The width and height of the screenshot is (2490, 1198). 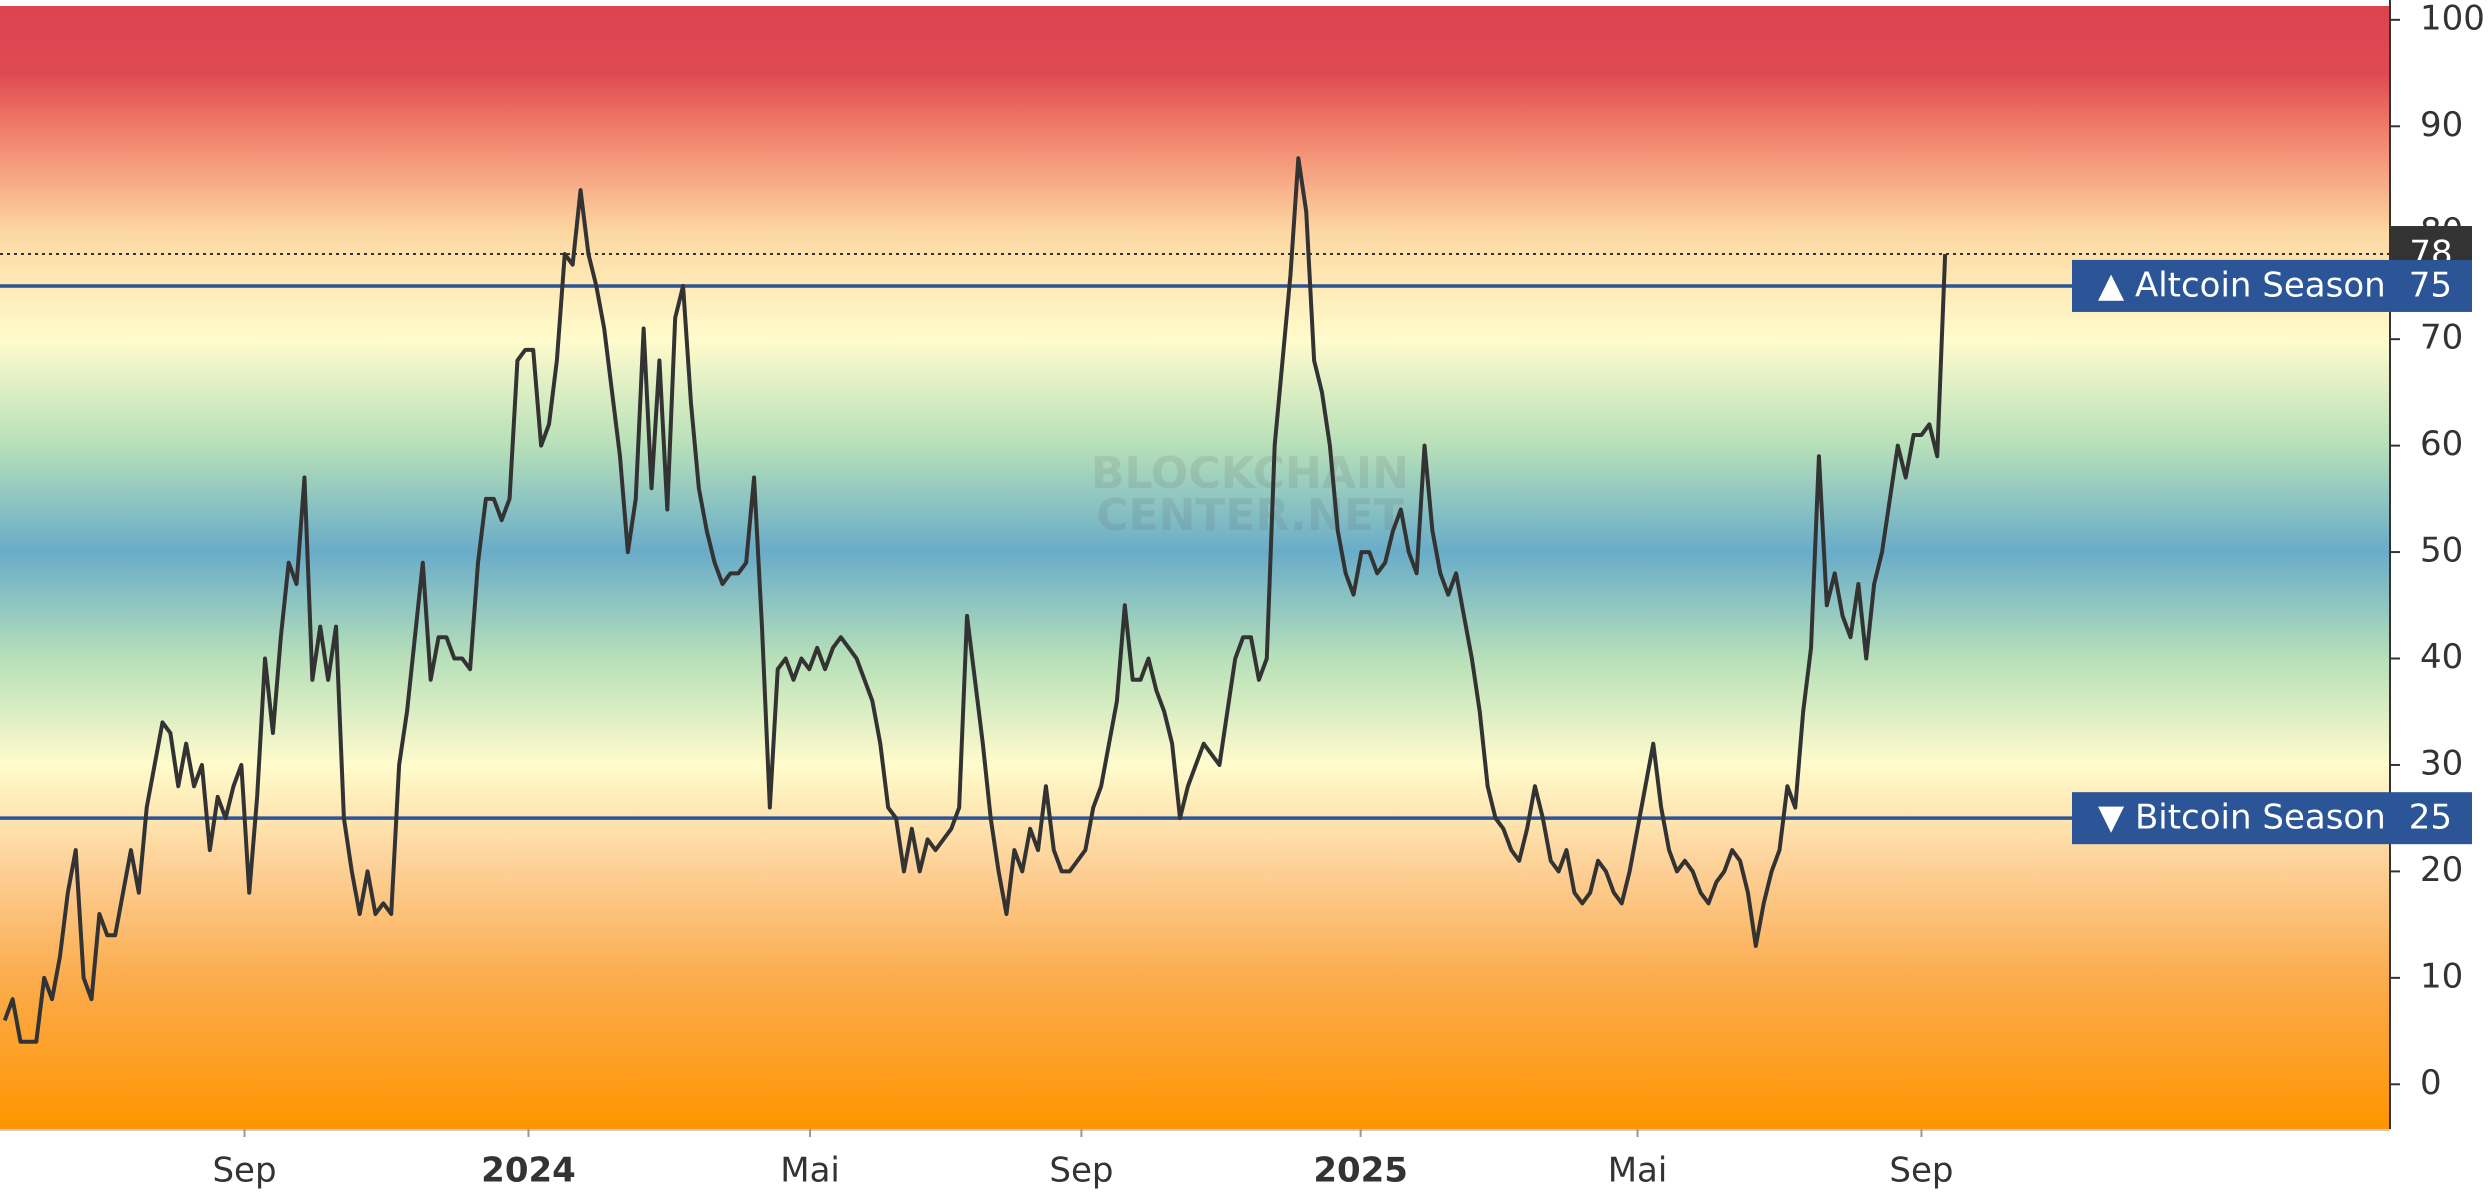 I want to click on y-tick-label: 70, so click(x=2441, y=338).